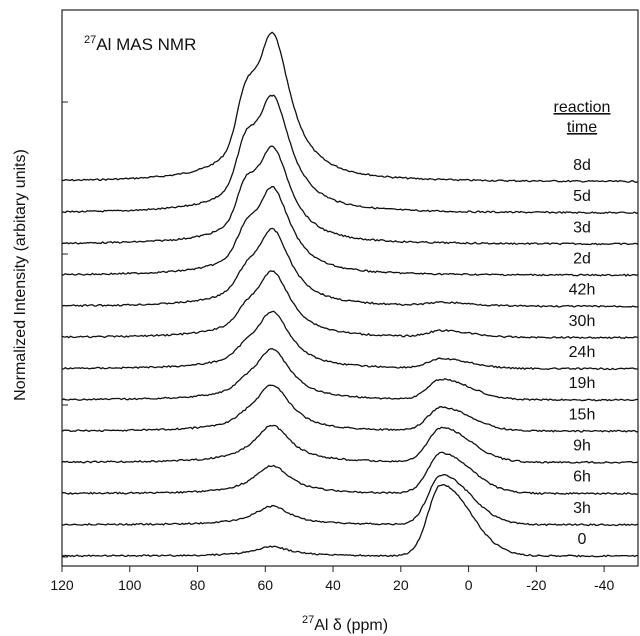 The width and height of the screenshot is (640, 636). I want to click on spectrum-3d, so click(350, 195).